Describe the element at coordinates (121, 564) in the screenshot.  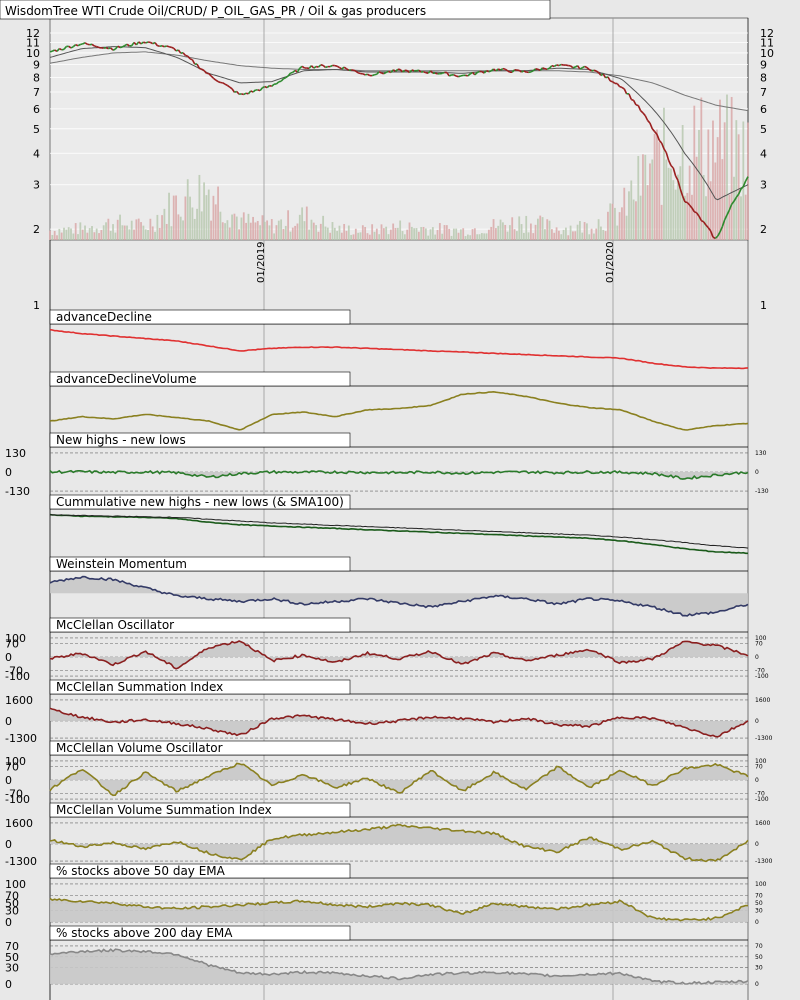
I see `panel-title: Weinstein Momentum` at that location.